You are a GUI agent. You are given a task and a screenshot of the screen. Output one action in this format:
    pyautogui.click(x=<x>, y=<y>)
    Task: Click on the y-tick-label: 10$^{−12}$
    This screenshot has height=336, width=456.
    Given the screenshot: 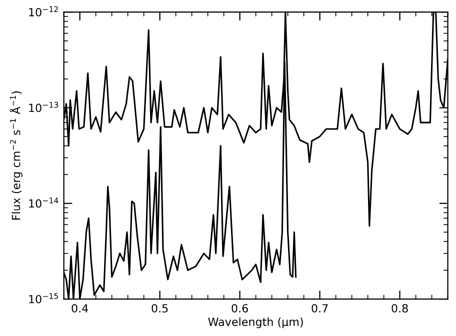 What is the action you would take?
    pyautogui.click(x=43, y=11)
    